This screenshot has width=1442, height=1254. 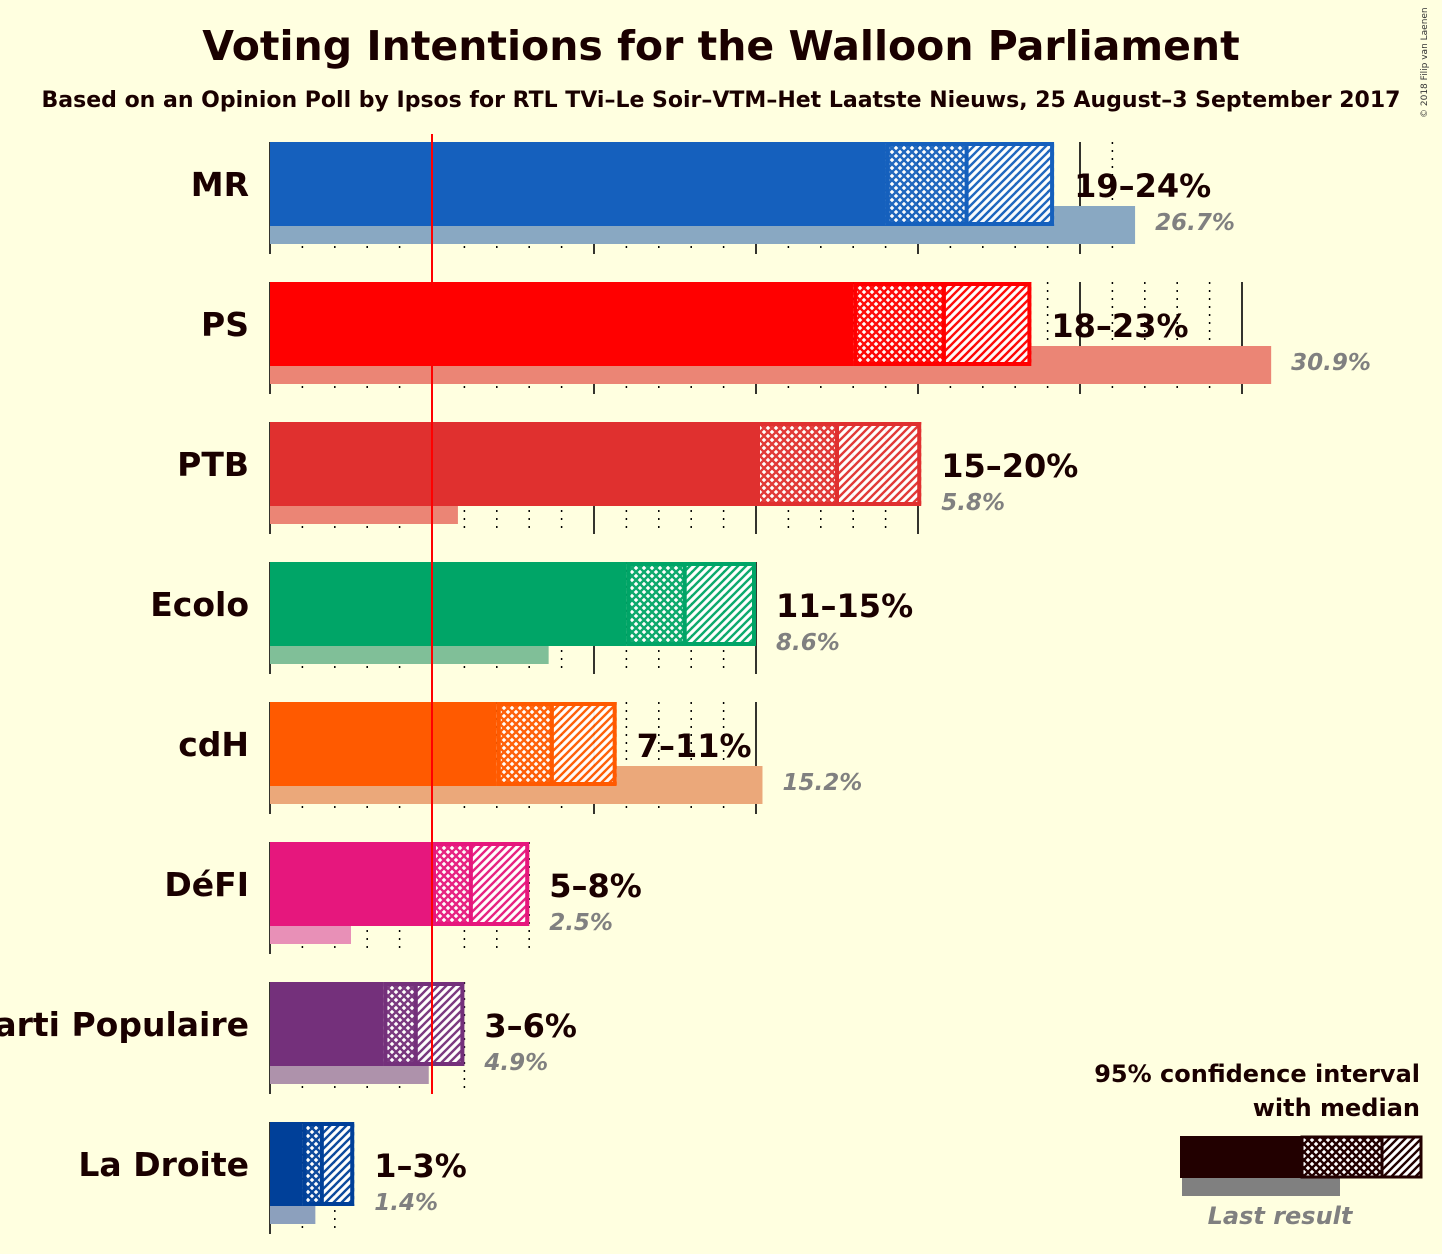 What do you see at coordinates (124, 1024) in the screenshot?
I see `party-label: Parti Populaire` at bounding box center [124, 1024].